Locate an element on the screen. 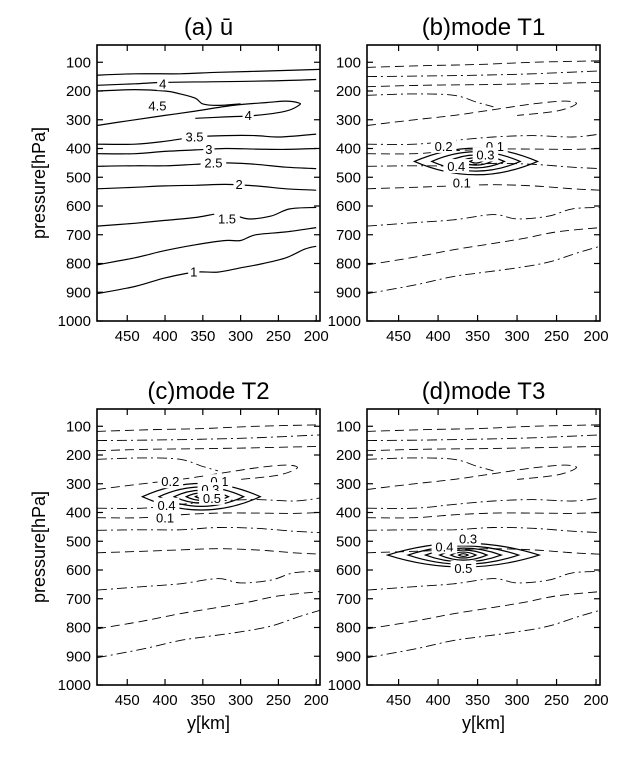 The height and width of the screenshot is (765, 620). y-tick-label: 1000 is located at coordinates (74, 321).